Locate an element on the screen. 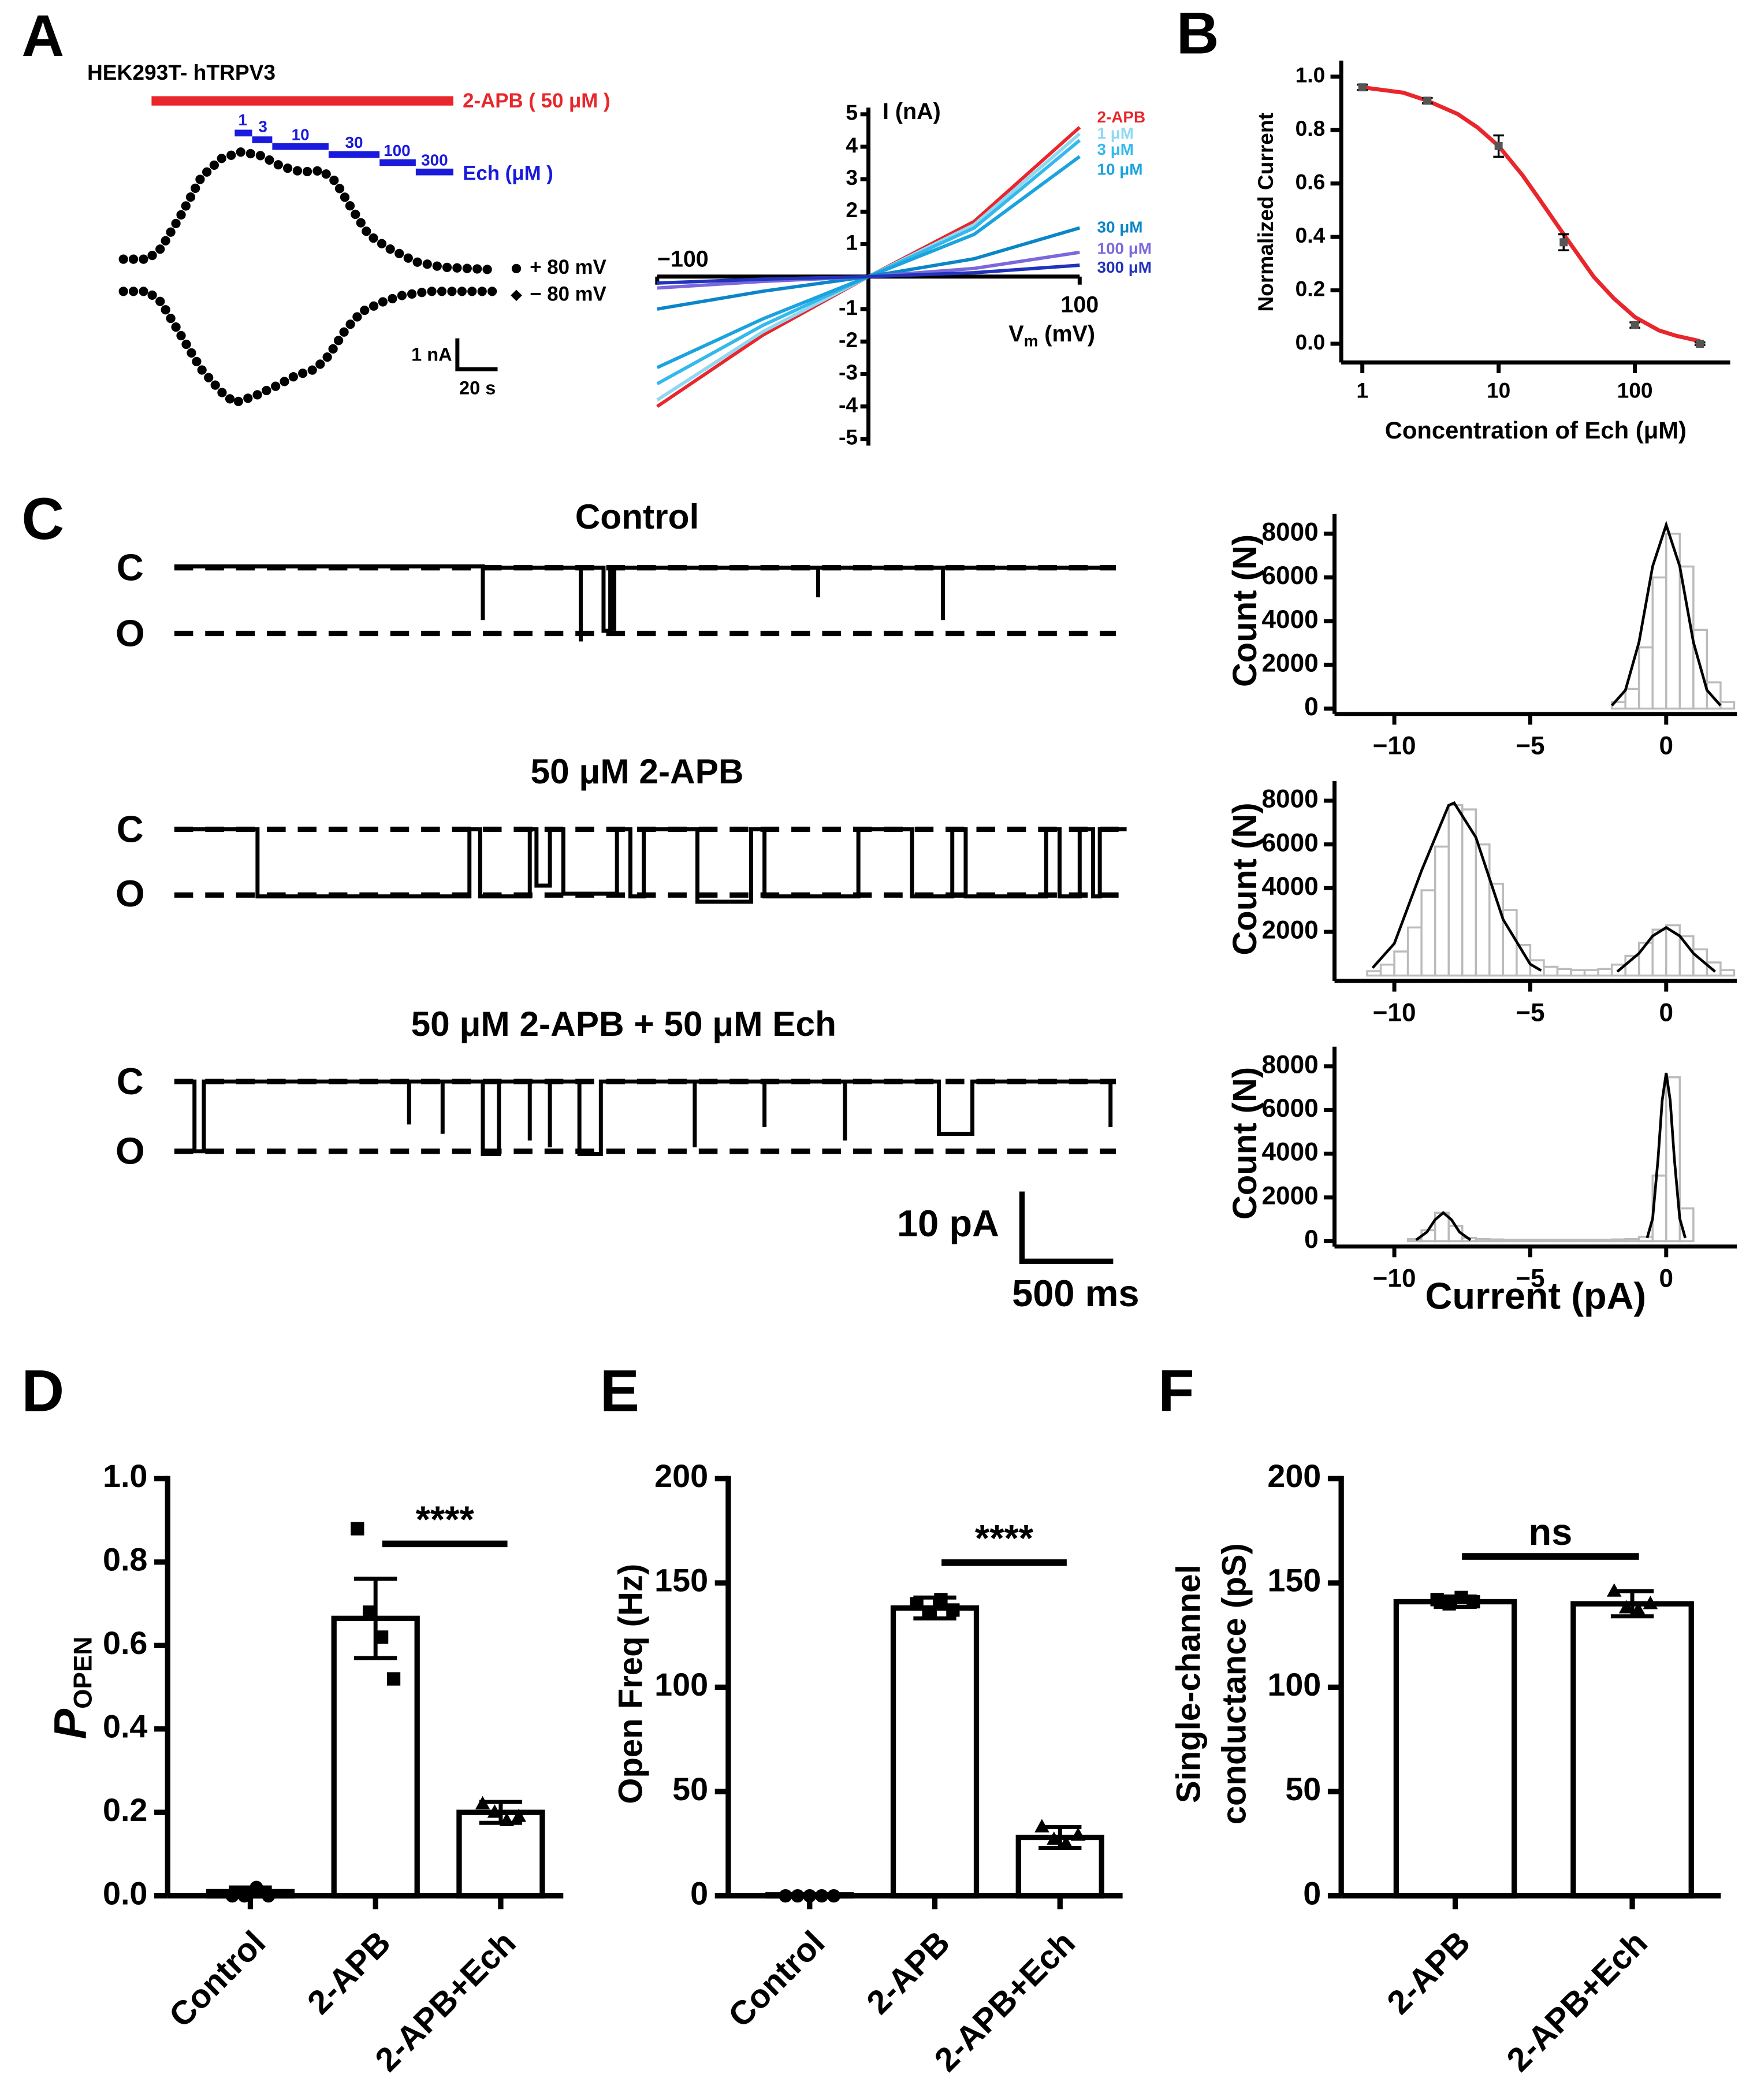 Image resolution: width=1757 pixels, height=2100 pixels. ech-step: 1 is located at coordinates (243, 120).